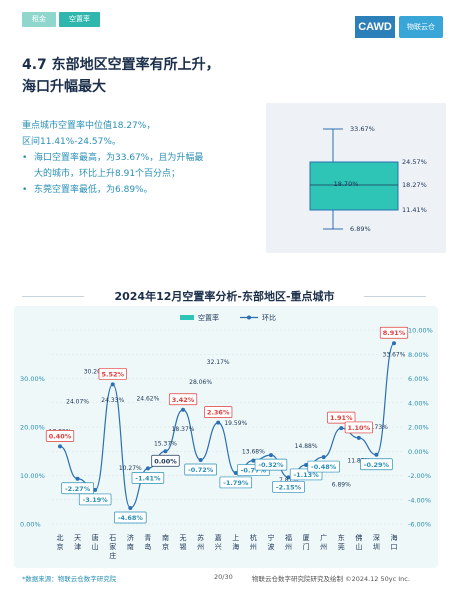  I want to click on mom-data-label: 1.91%, so click(341, 418).